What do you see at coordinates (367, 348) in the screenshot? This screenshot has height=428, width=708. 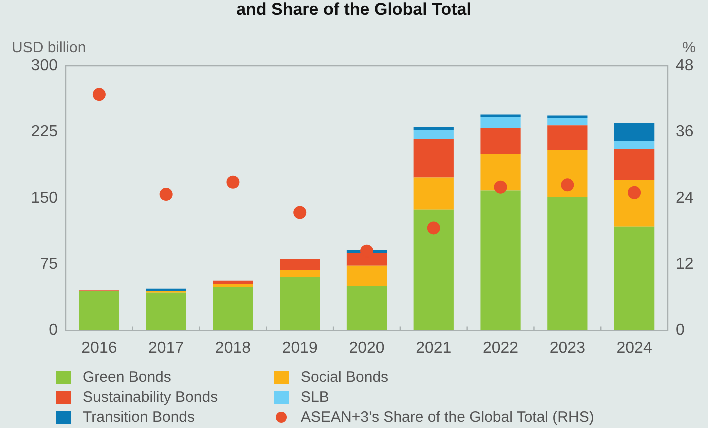 I see `x-tick-label: 2020` at bounding box center [367, 348].